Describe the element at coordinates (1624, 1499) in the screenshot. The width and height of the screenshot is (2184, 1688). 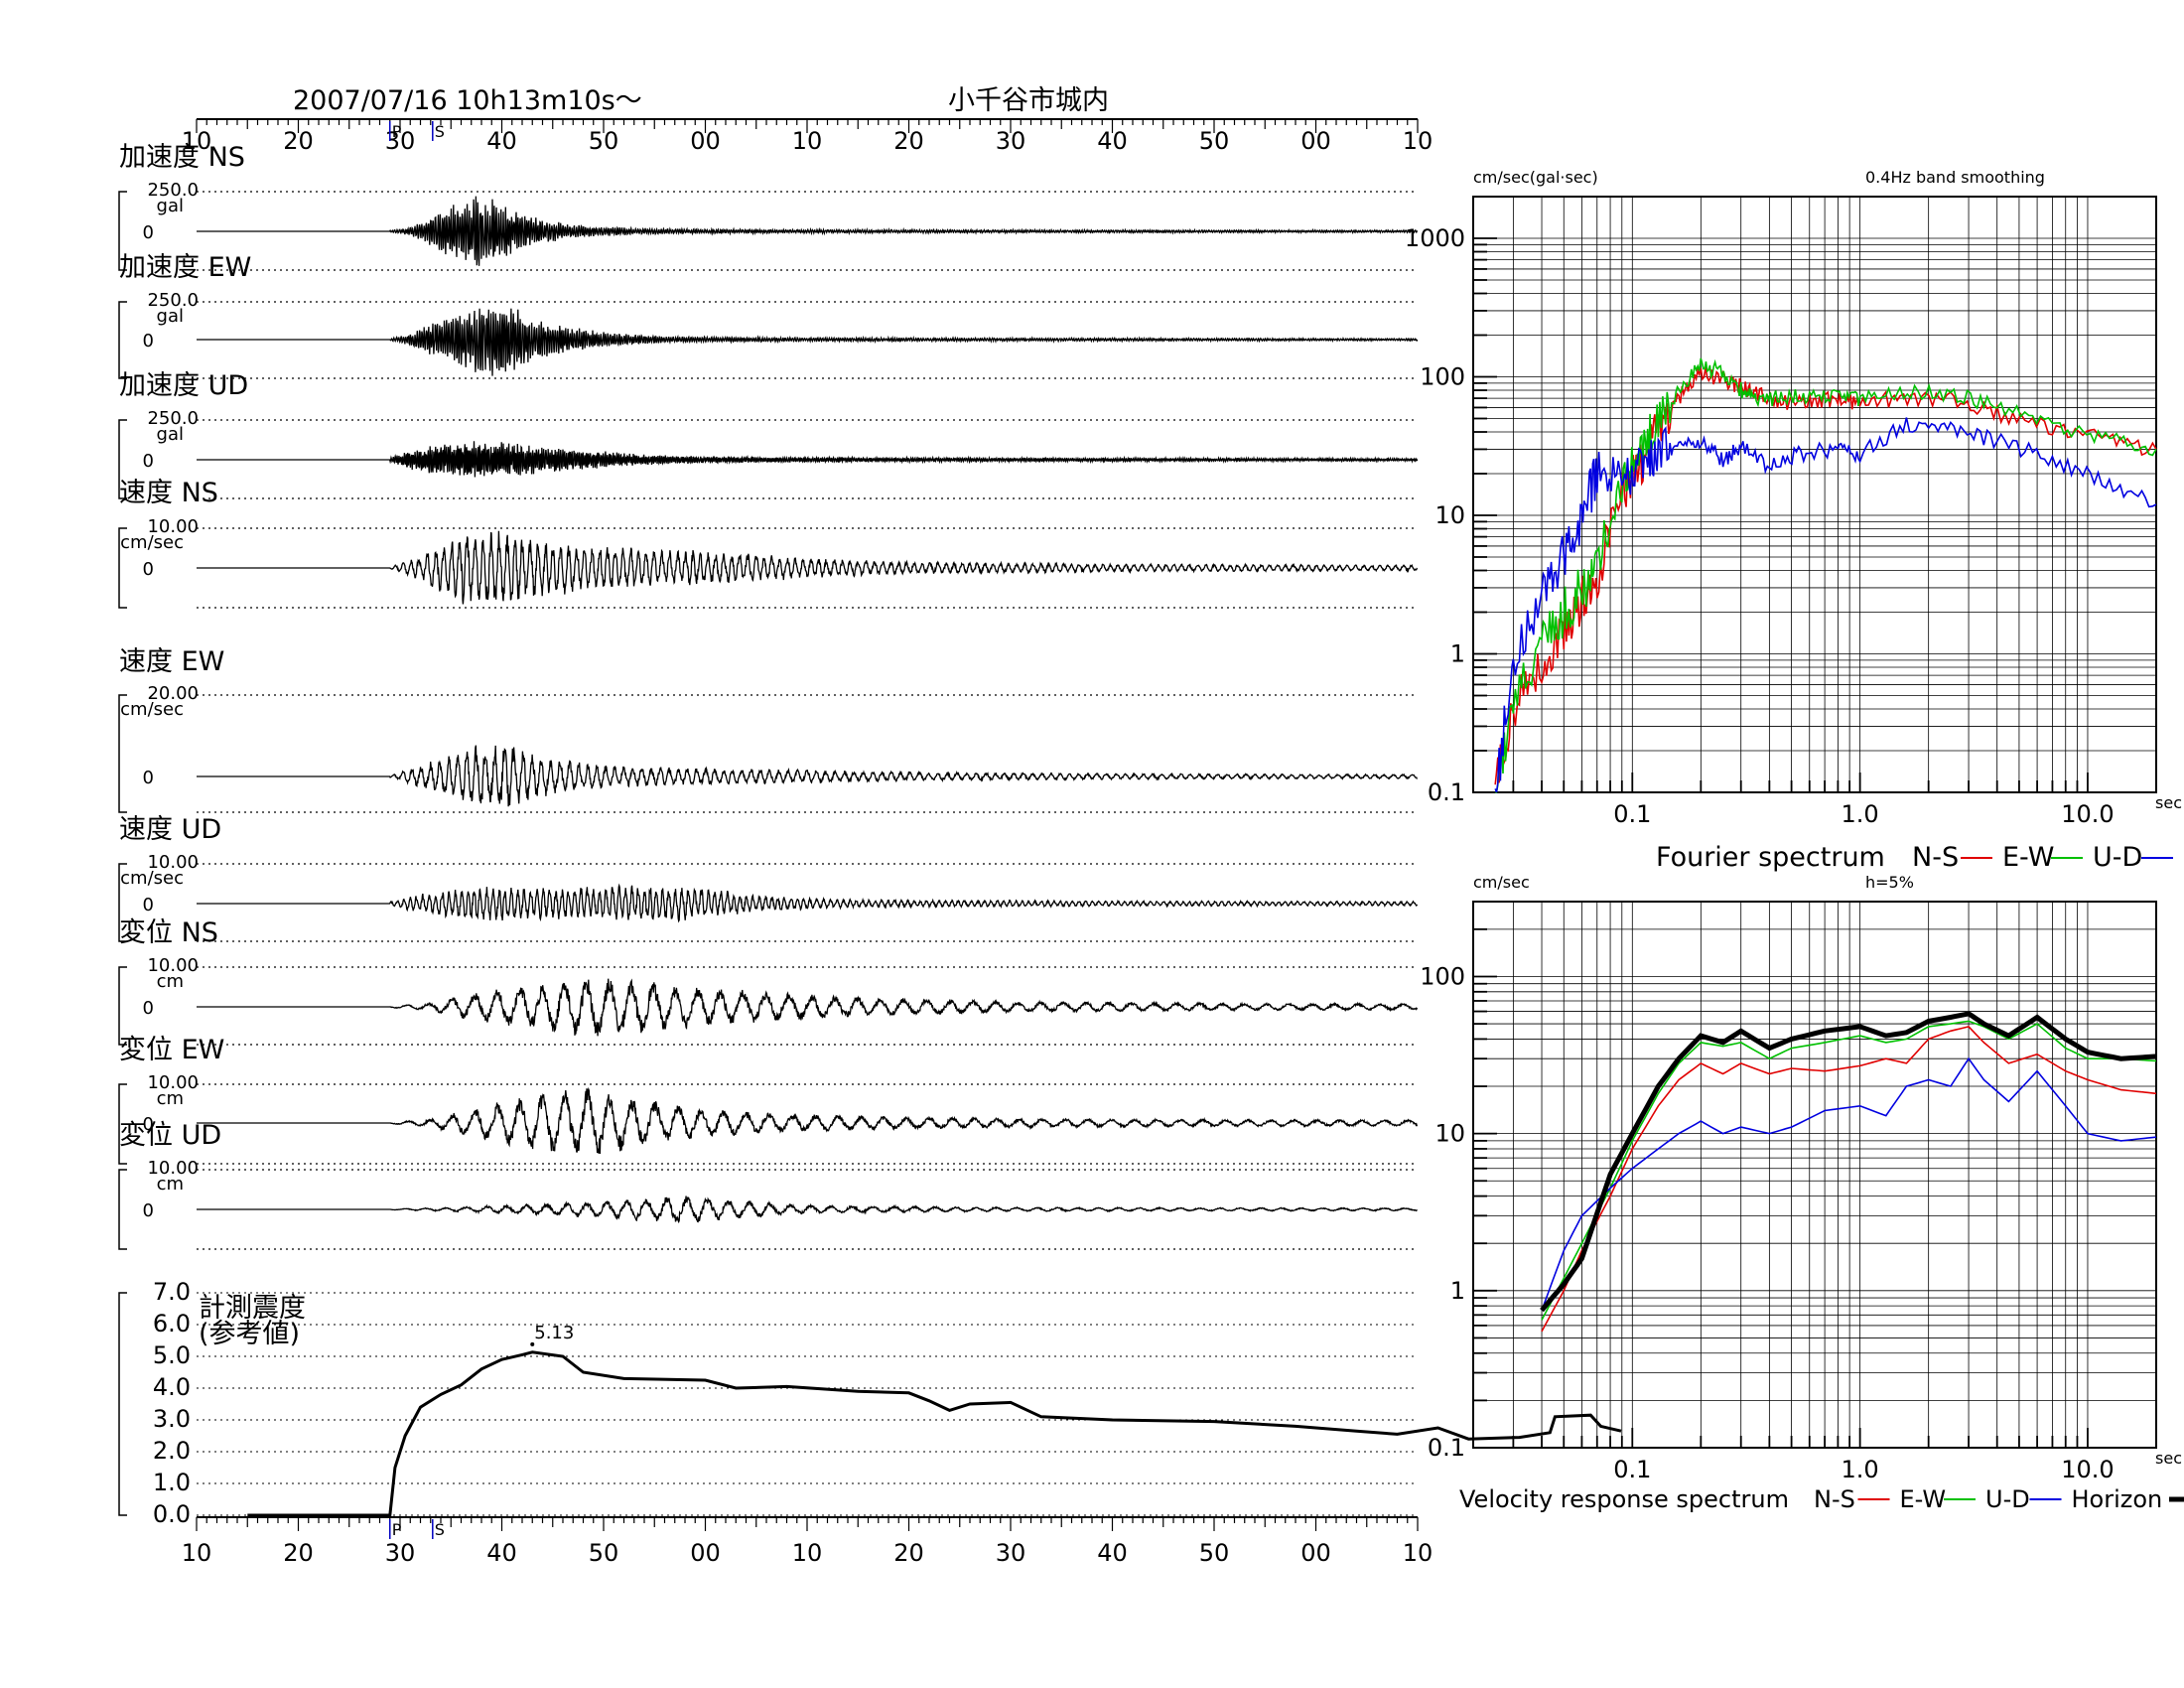
I see `legend-title: Velocity response spectrum` at that location.